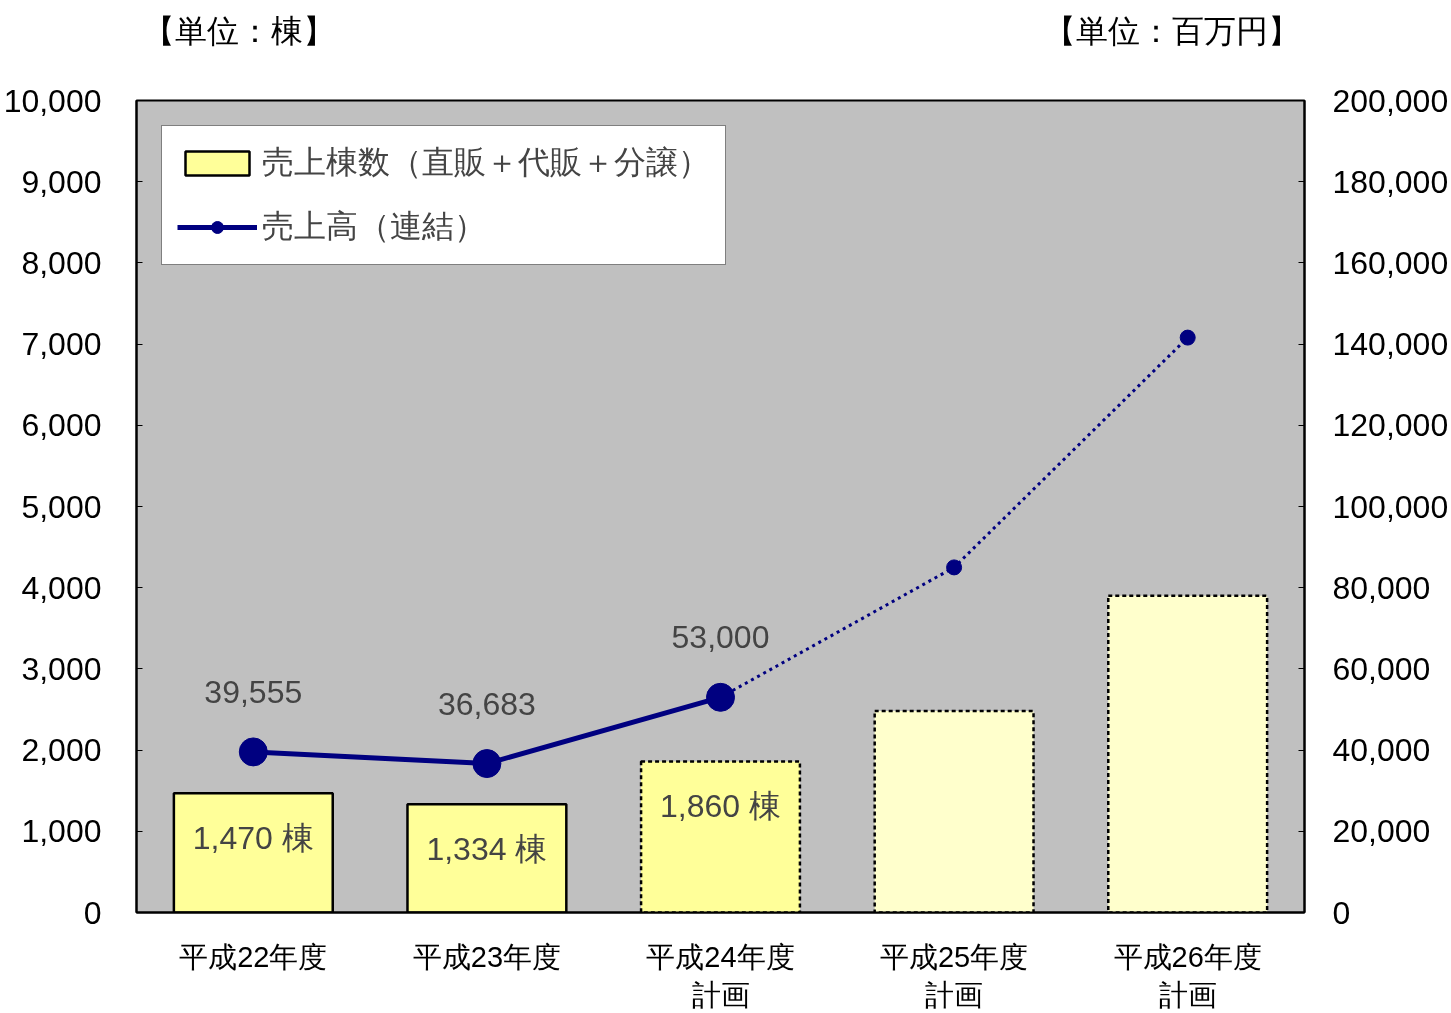 The height and width of the screenshot is (1013, 1451). Describe the element at coordinates (1381, 668) in the screenshot. I see `y2-tick-label: 60,000` at that location.